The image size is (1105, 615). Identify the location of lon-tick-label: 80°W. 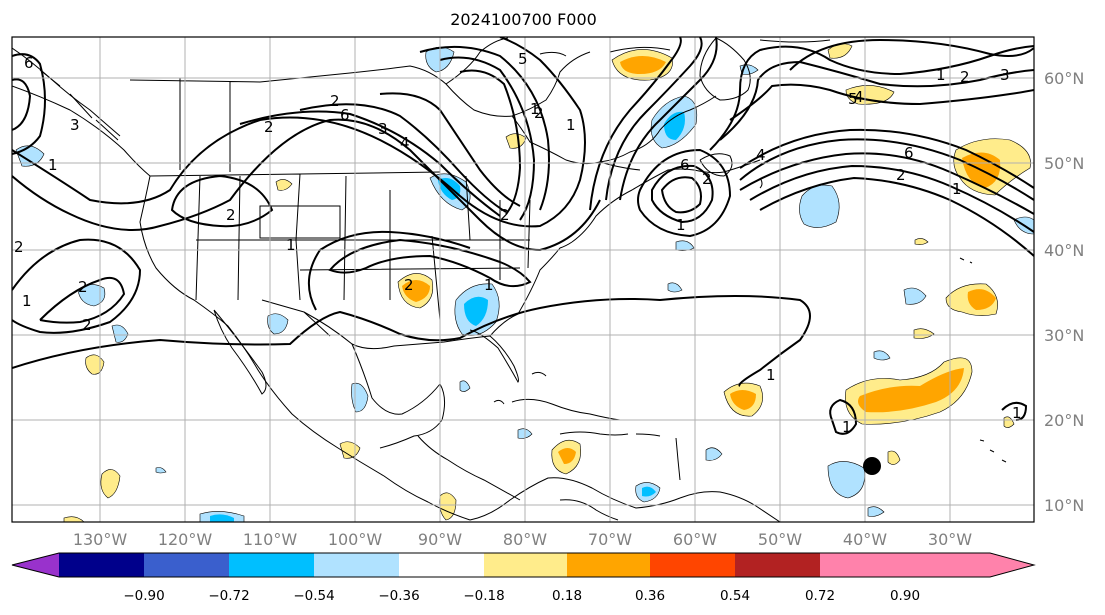
(525, 539).